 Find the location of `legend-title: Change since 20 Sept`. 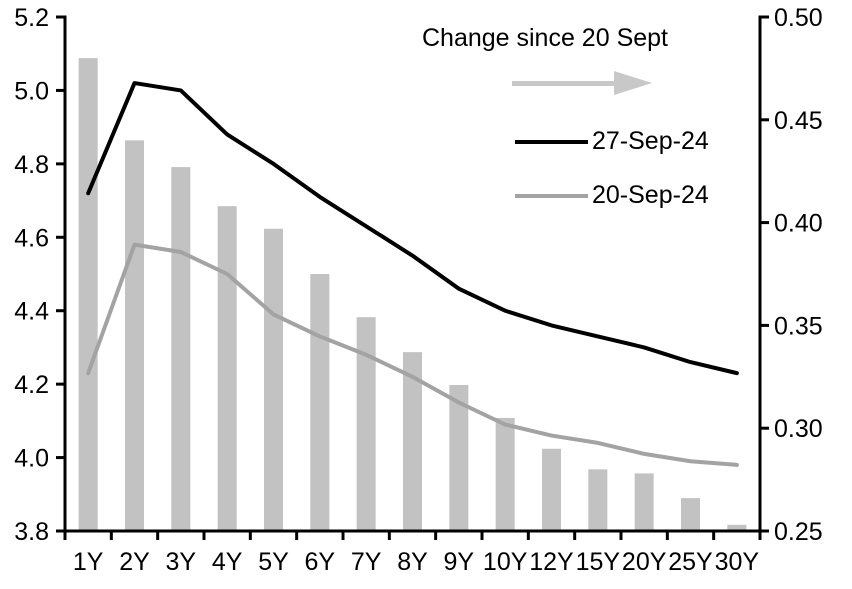

legend-title: Change since 20 Sept is located at coordinates (544, 38).